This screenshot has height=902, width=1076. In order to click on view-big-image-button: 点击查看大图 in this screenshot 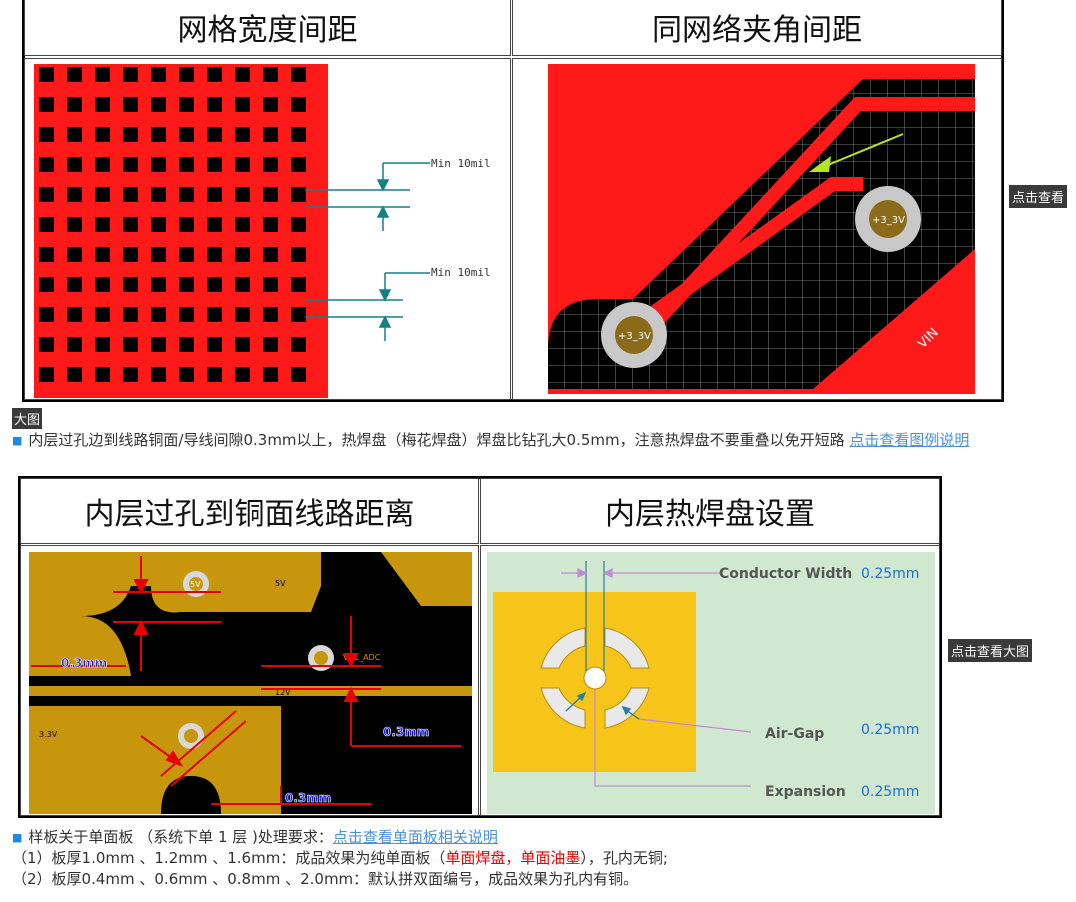, I will do `click(990, 650)`.